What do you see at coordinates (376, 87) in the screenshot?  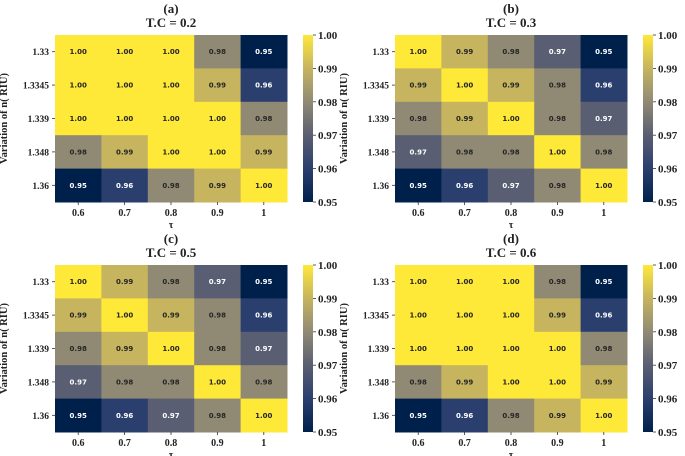 I see `y-tick-label: 1.3345` at bounding box center [376, 87].